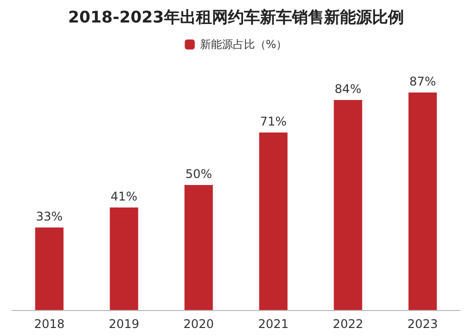  What do you see at coordinates (198, 324) in the screenshot?
I see `x-tick-label: 2020` at bounding box center [198, 324].